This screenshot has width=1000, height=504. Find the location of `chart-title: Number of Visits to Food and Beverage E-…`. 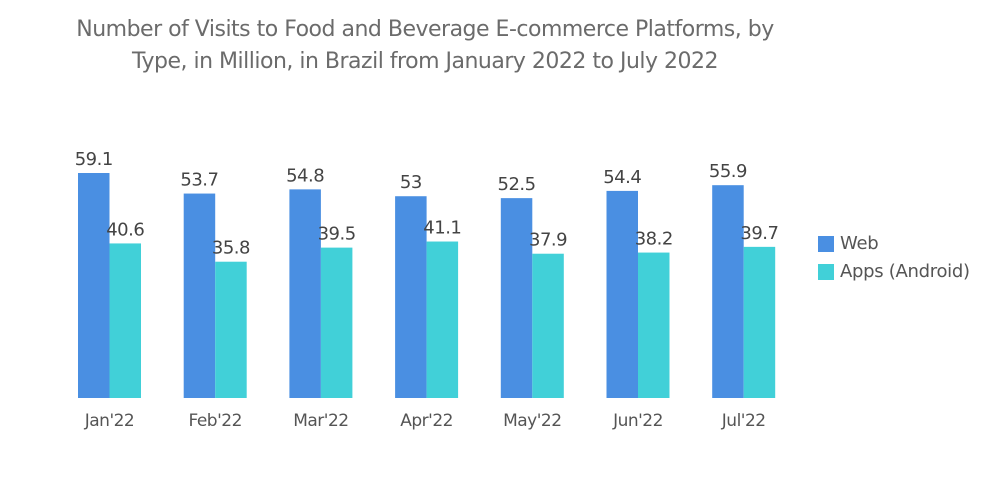

chart-title: Number of Visits to Food and Beverage E-… is located at coordinates (425, 46).